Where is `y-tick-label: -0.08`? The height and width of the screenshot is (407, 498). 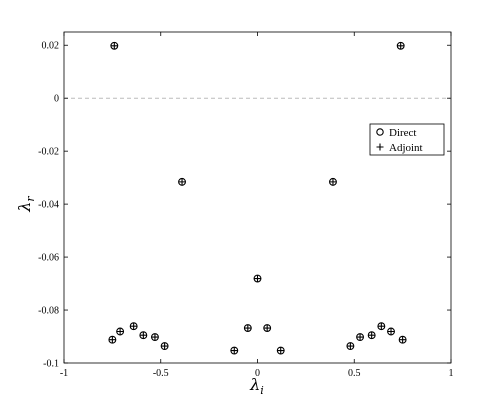 y-tick-label: -0.08 is located at coordinates (48, 311).